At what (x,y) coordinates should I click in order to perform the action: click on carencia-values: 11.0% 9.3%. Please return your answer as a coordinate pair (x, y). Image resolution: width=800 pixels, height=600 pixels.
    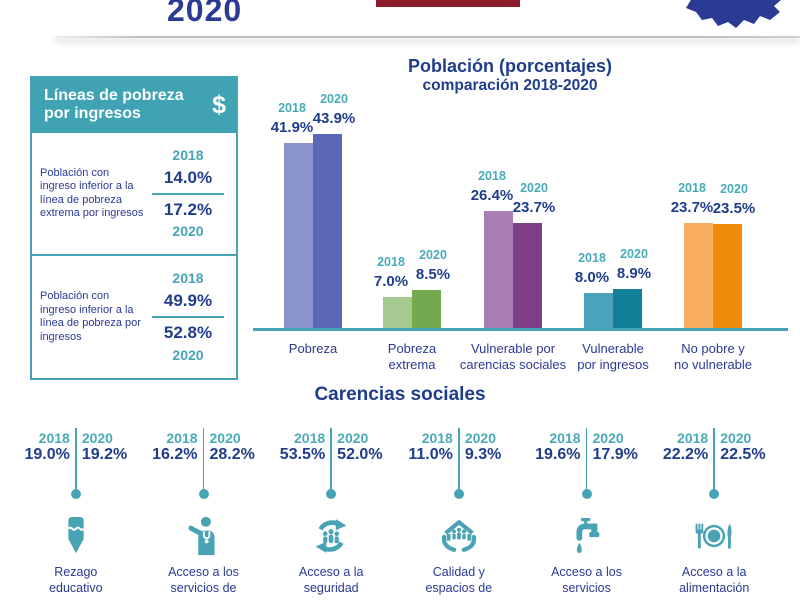
    Looking at the image, I should click on (459, 455).